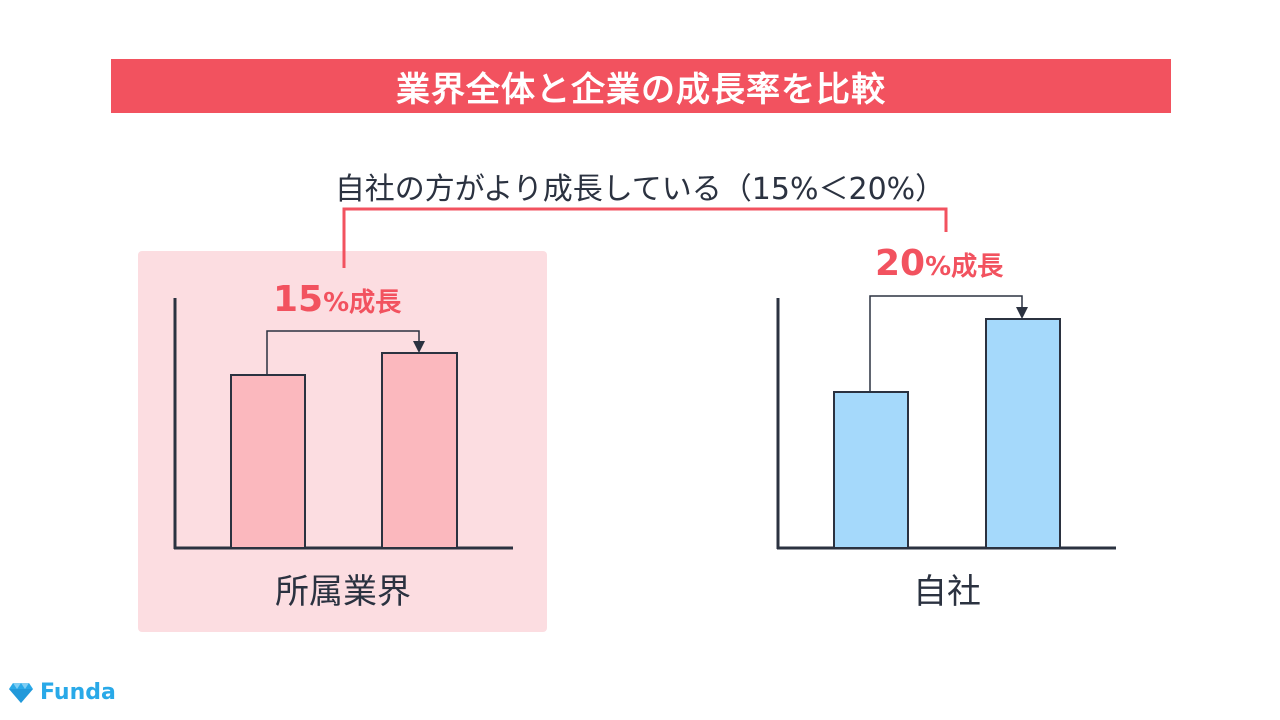  Describe the element at coordinates (1023, 433) in the screenshot. I see `company-bar-after` at that location.